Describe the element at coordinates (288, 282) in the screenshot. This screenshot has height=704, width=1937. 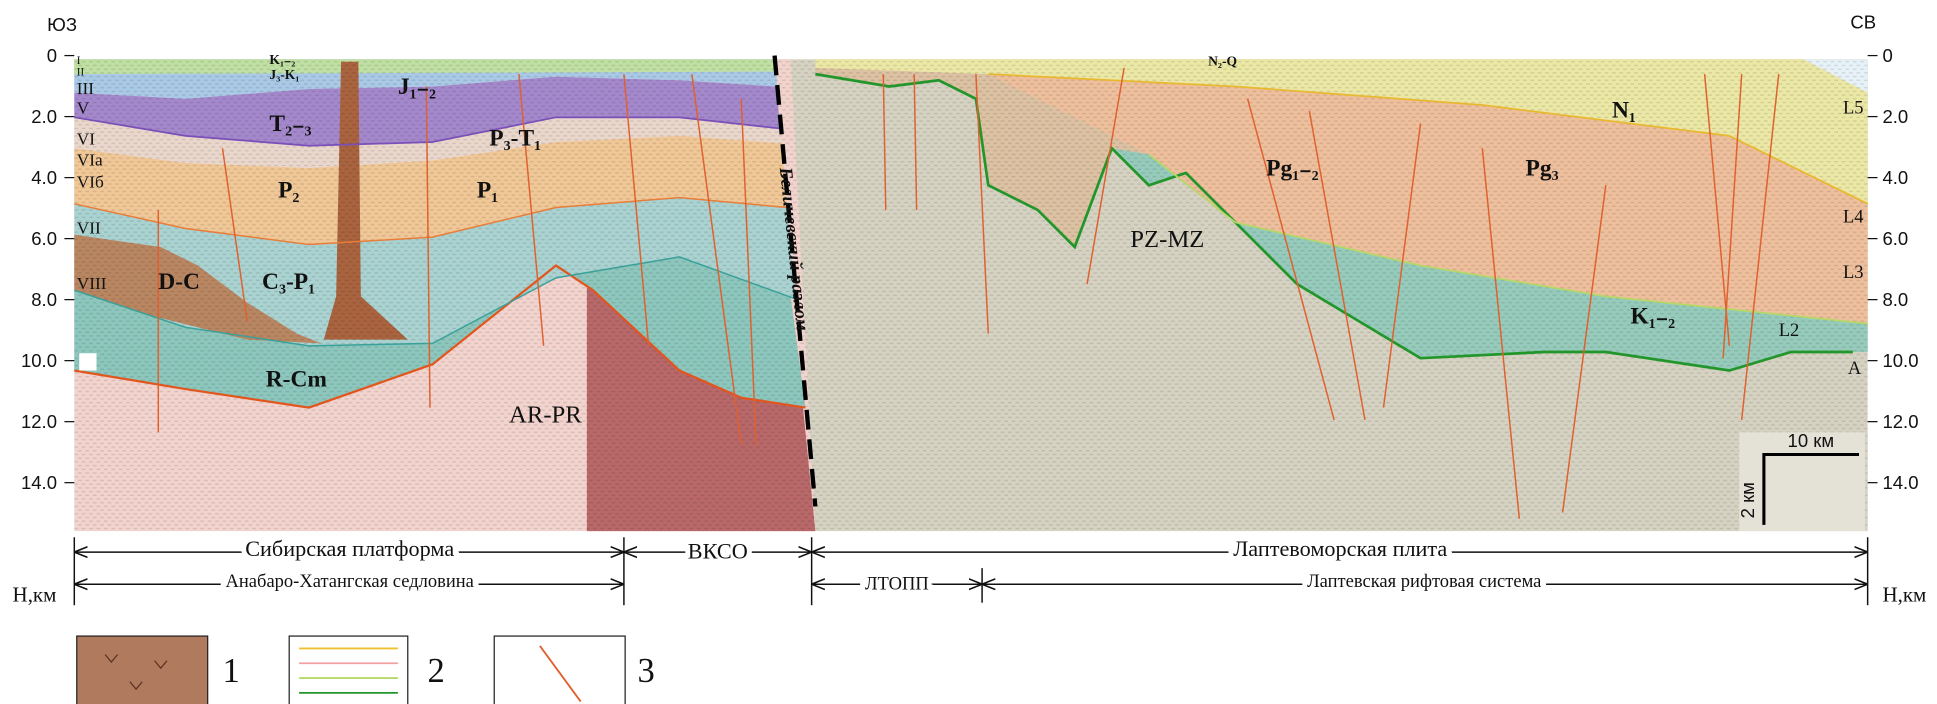
I see `unit-label: C₃-P₁` at that location.